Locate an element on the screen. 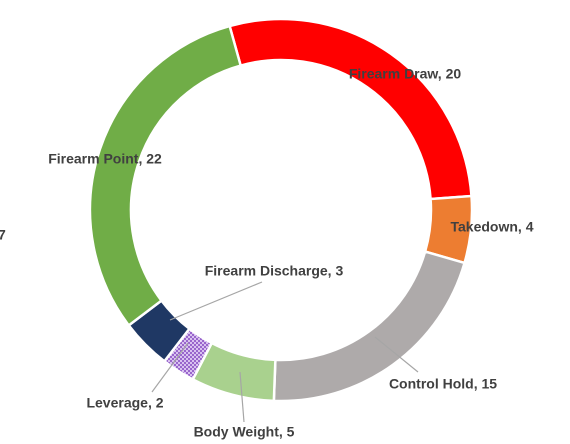 The height and width of the screenshot is (444, 570). data-label: Leverage, 2 is located at coordinates (124, 403).